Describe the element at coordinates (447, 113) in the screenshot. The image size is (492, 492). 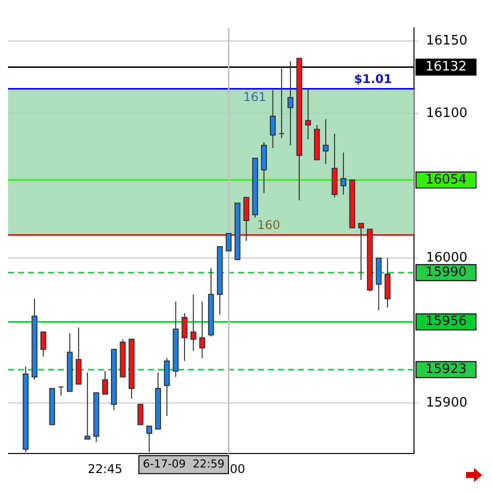
I see `y-tick-label: 16100` at that location.